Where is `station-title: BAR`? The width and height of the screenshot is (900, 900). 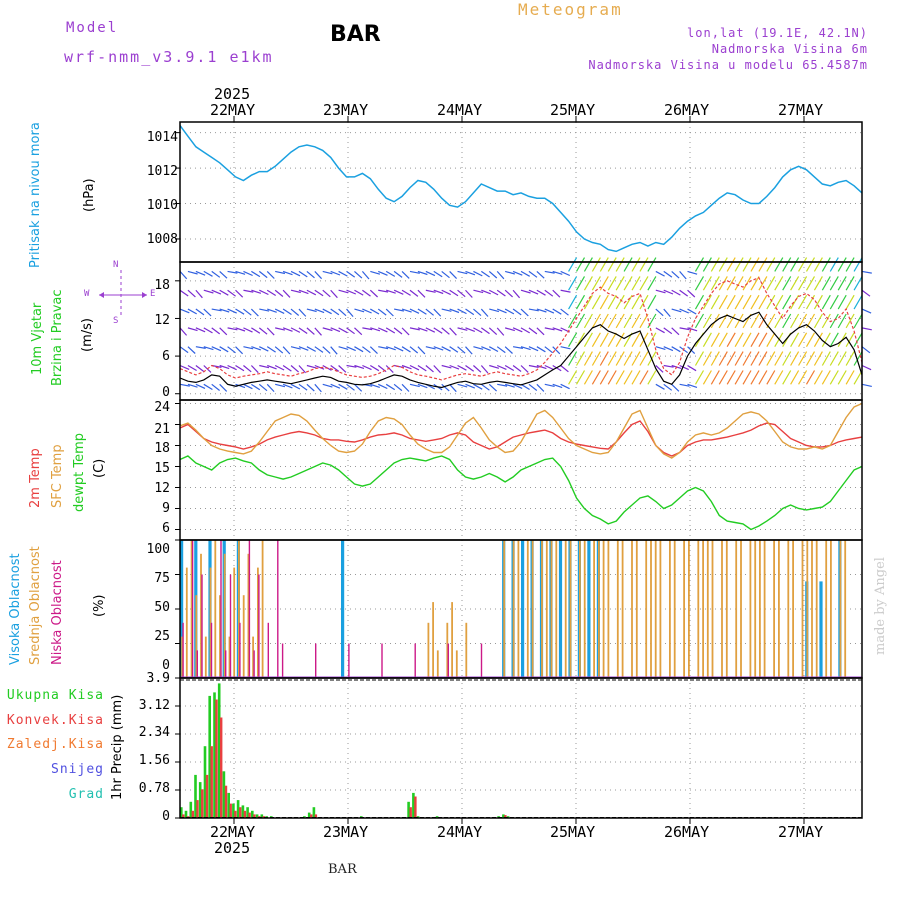
station-title: BAR is located at coordinates (355, 34).